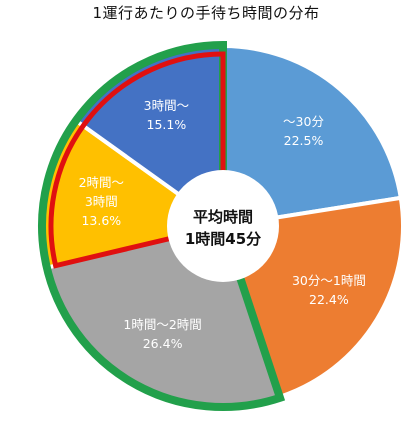  Describe the element at coordinates (223, 239) in the screenshot. I see `center-label-line-2: 1時間45分` at that location.